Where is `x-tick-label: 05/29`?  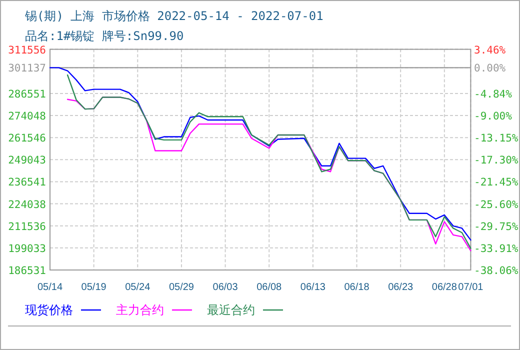 x-tick-label: 05/29 is located at coordinates (181, 287).